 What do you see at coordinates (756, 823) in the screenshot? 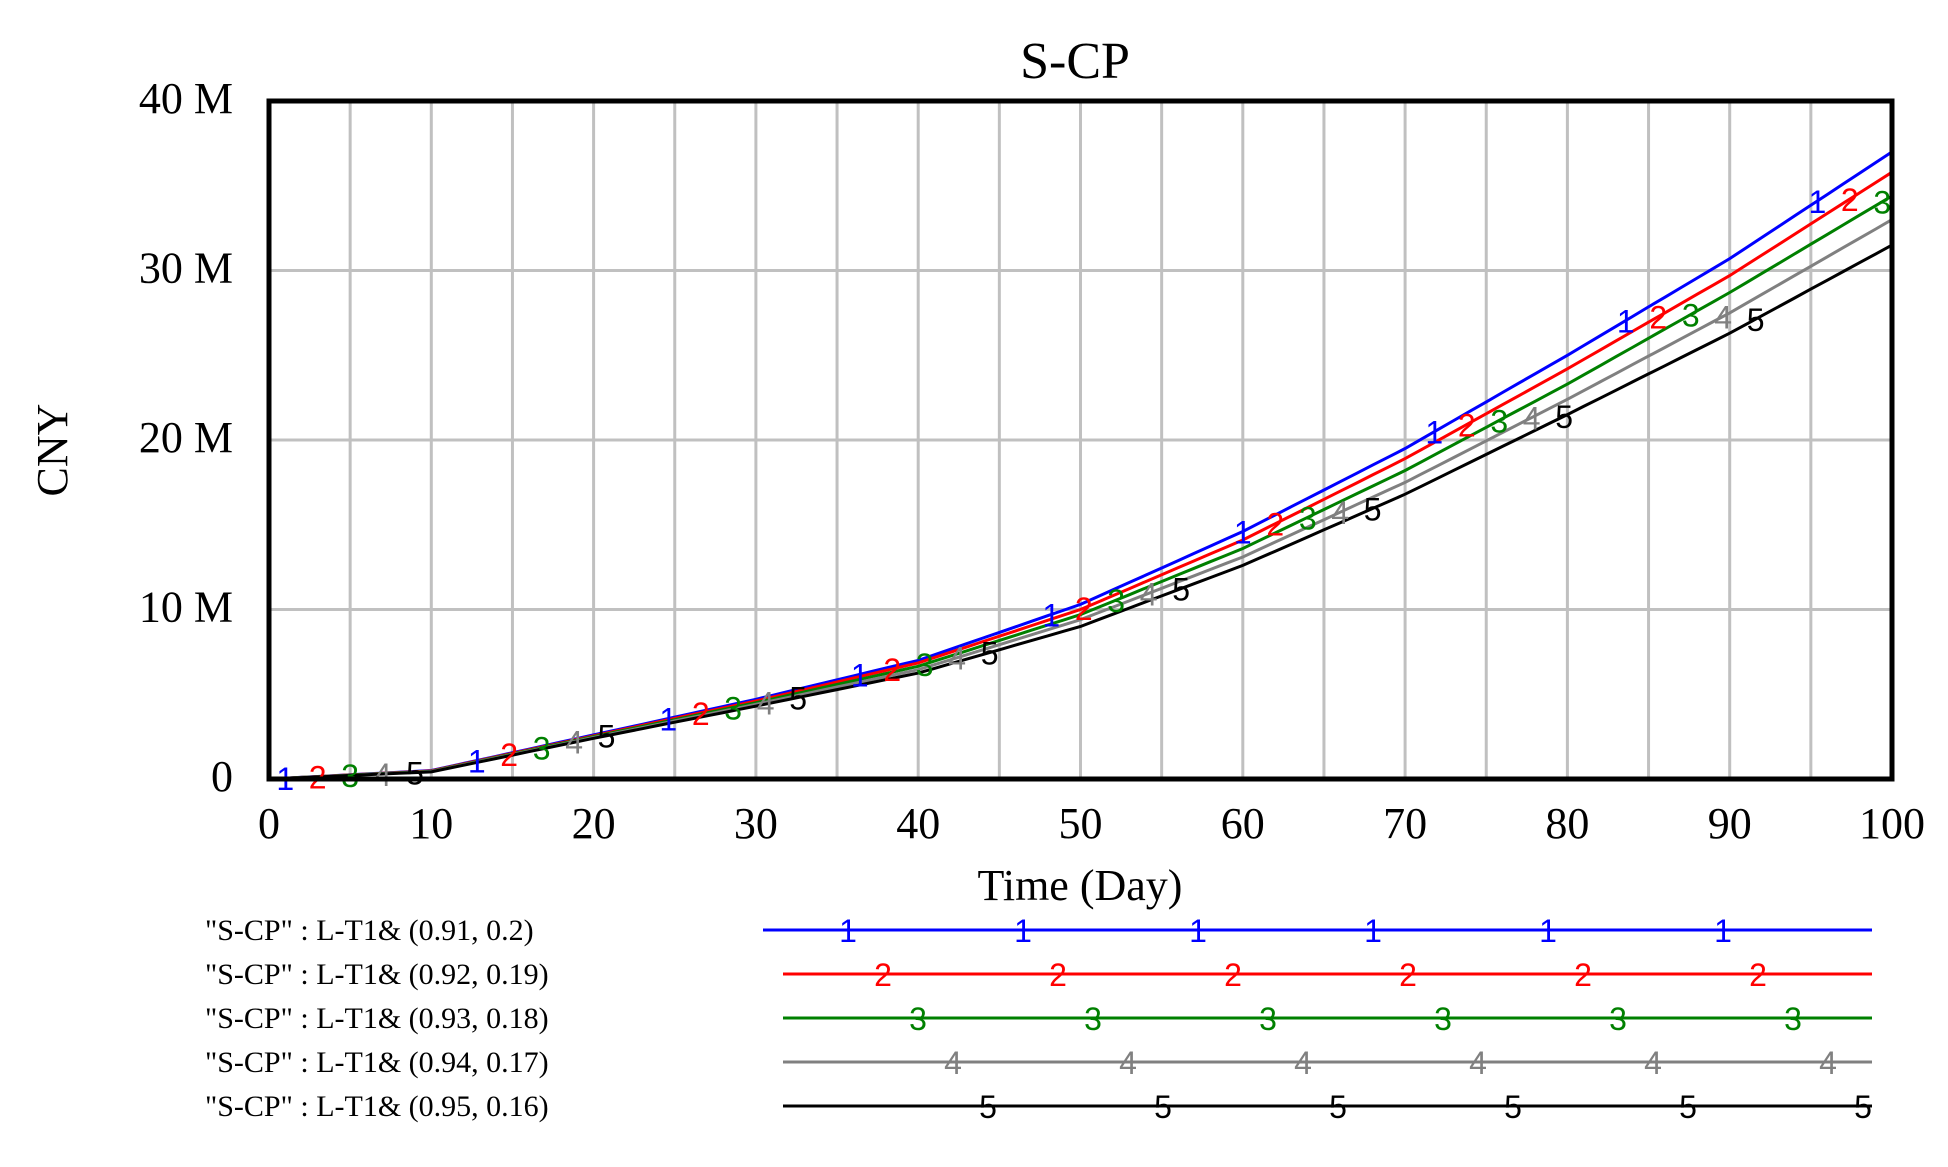
I see `x-tick-label: 30` at bounding box center [756, 823].